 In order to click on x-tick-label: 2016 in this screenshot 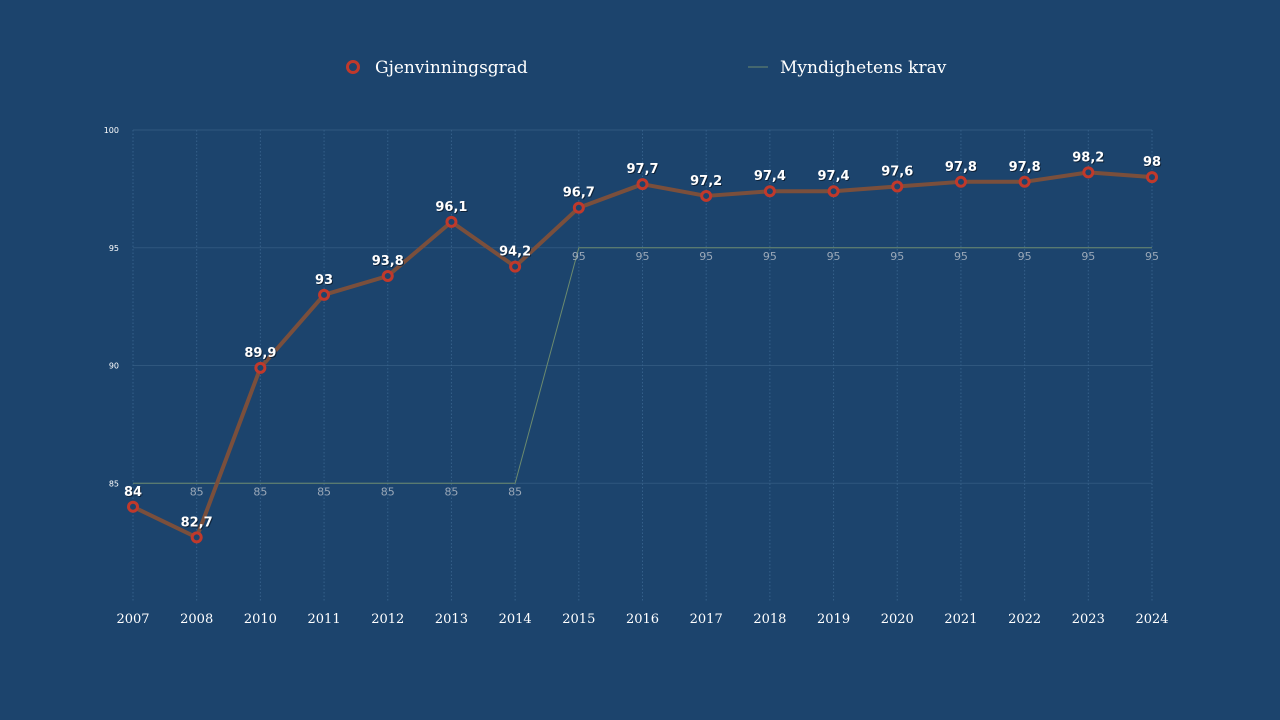, I will do `click(642, 619)`.